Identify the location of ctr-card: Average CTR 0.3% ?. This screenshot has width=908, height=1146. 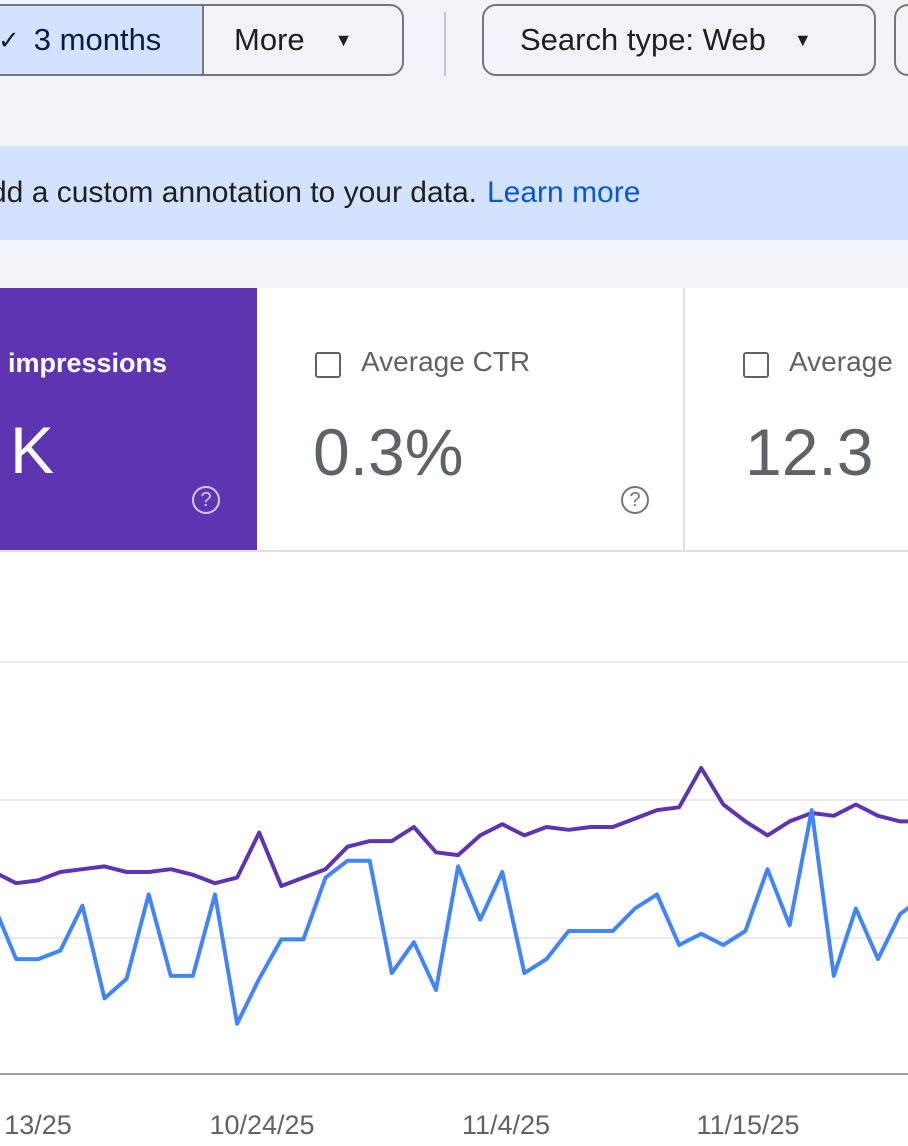
(470, 419).